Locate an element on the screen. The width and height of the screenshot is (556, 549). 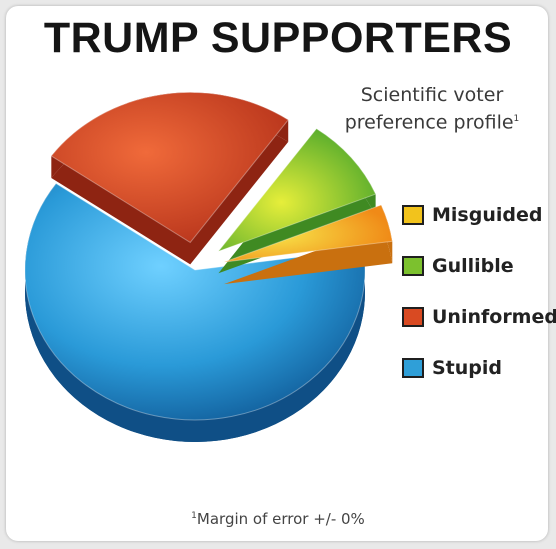
legend-swatch-uninformed is located at coordinates (413, 317).